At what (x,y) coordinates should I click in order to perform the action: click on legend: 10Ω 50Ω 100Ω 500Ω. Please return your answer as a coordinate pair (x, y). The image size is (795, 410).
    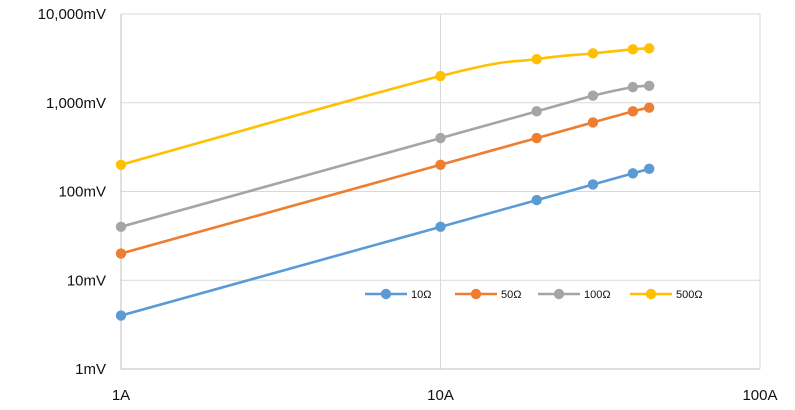
    Looking at the image, I should click on (534, 294).